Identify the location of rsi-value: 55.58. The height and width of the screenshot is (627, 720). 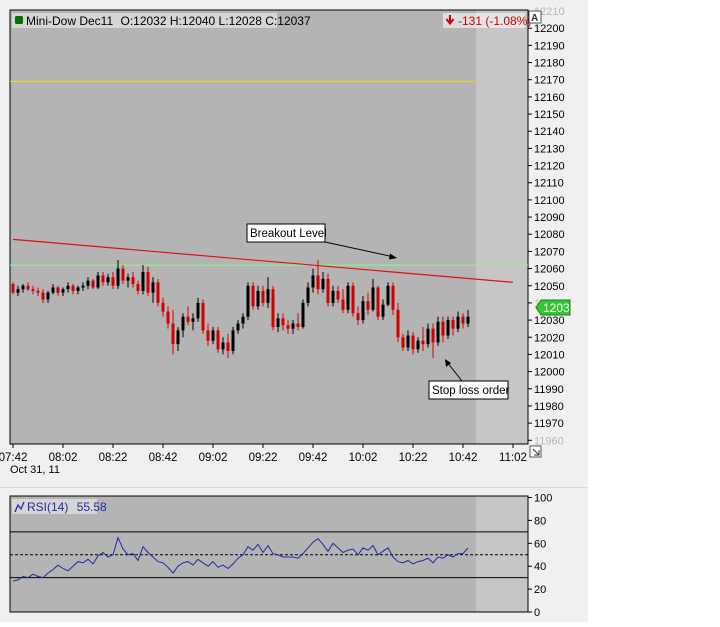
(92, 507).